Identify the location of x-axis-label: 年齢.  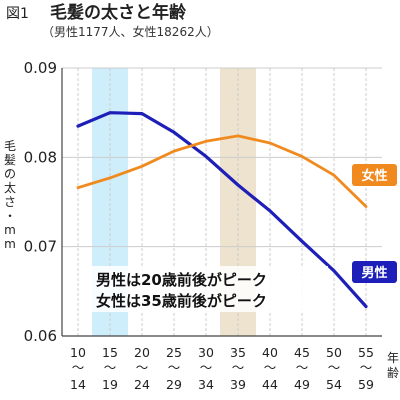
(393, 365).